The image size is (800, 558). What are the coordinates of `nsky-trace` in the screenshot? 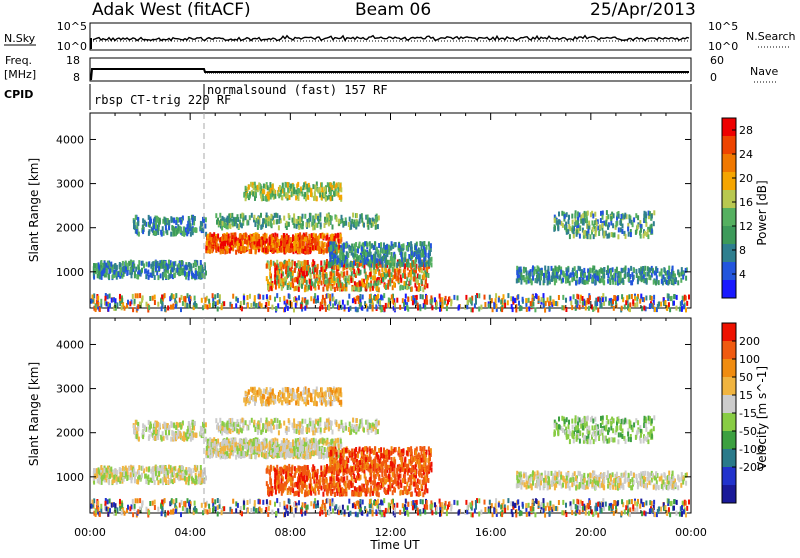 It's located at (390, 42).